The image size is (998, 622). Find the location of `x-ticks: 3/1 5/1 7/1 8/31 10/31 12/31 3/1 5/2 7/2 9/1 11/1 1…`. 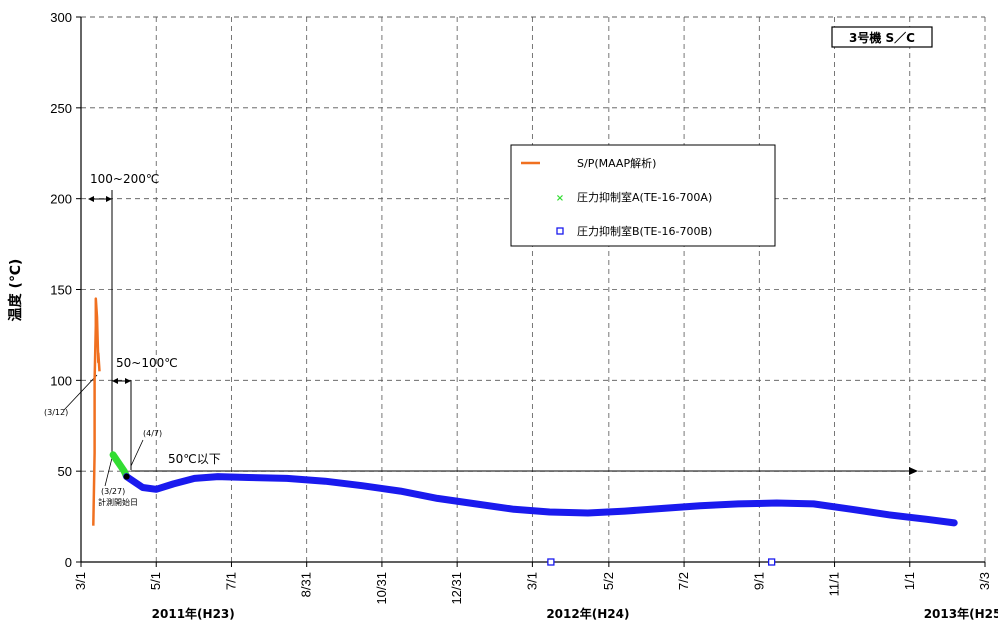

x-ticks: 3/1 5/1 7/1 8/31 10/31 12/31 3/1 5/2 7/2 9/1 11/1 1… is located at coordinates (535, 596).